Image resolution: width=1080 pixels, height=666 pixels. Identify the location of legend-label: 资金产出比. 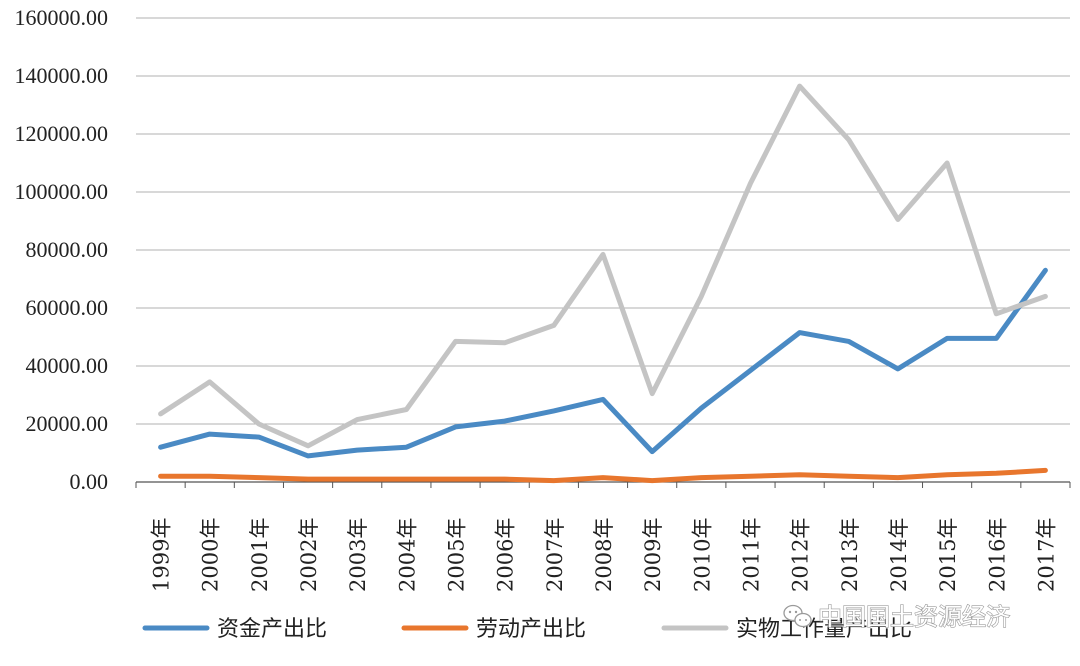
(272, 629).